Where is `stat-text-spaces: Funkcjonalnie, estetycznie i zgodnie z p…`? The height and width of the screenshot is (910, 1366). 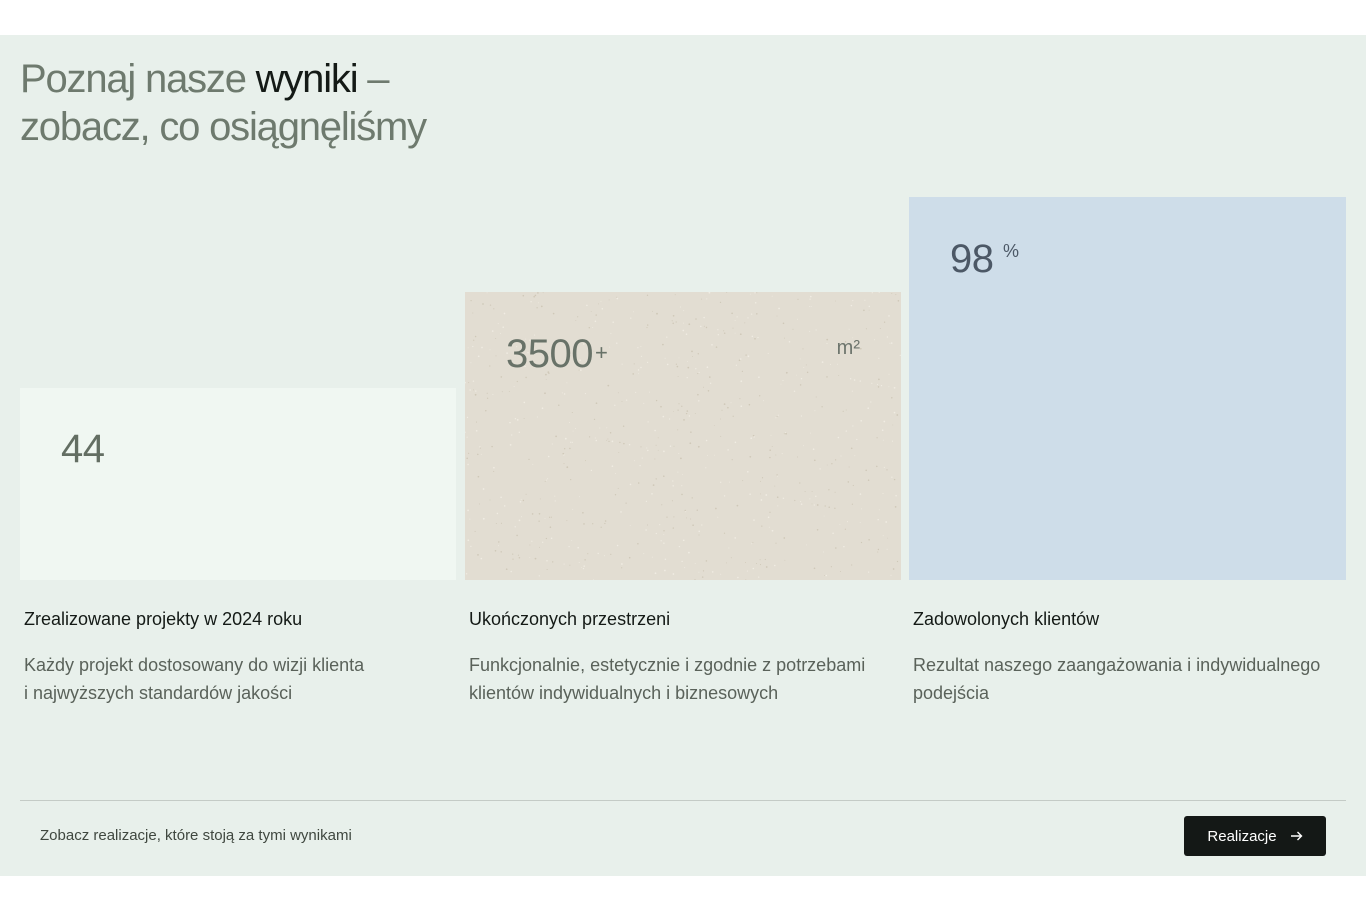 stat-text-spaces: Funkcjonalnie, estetycznie i zgodnie z p… is located at coordinates (679, 679).